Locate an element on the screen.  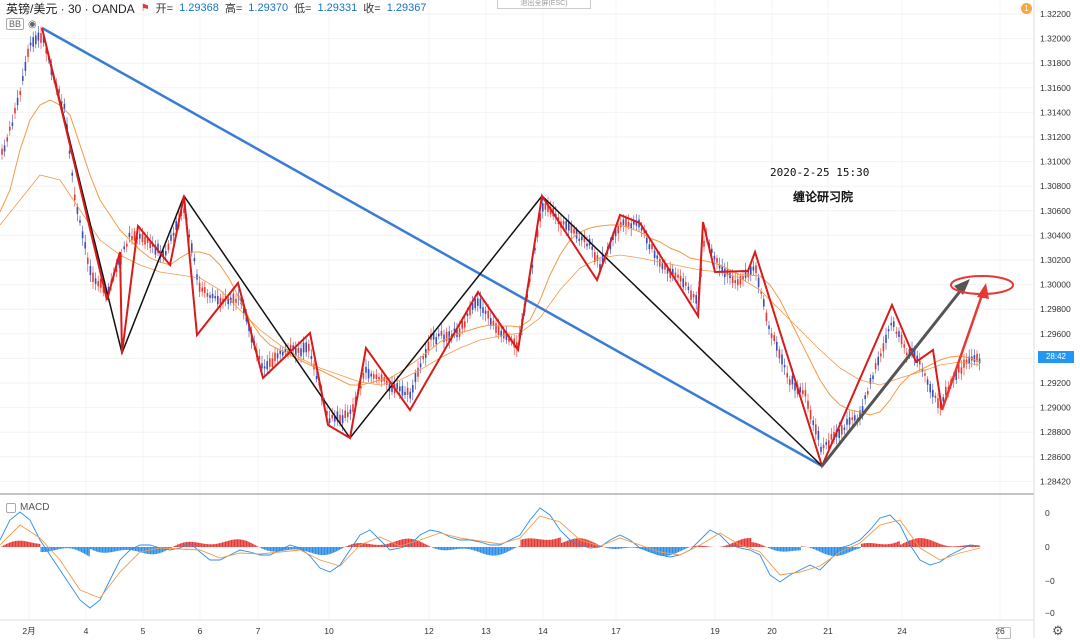
eye-icon: ◉ is located at coordinates (32, 24).